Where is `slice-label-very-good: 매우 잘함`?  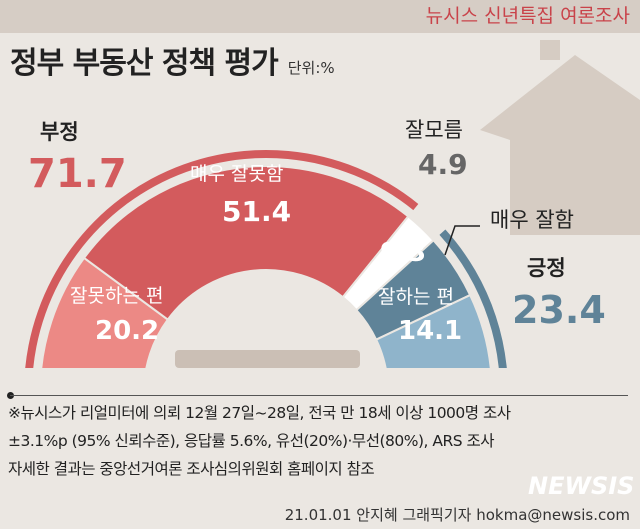 slice-label-very-good: 매우 잘함 is located at coordinates (532, 220).